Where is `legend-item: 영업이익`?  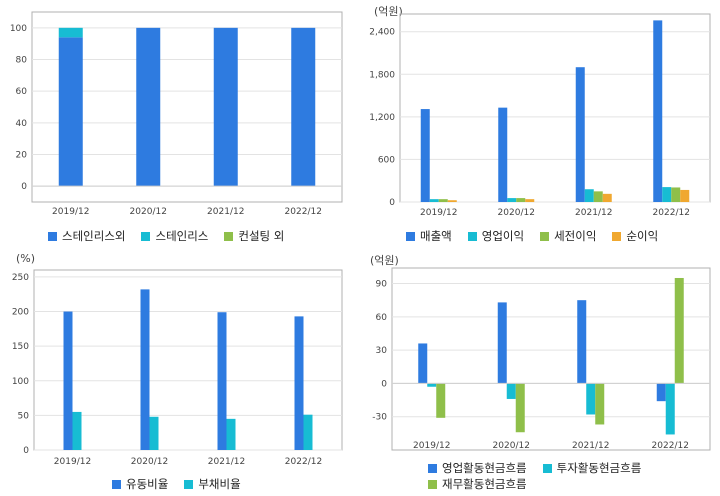 legend-item: 영업이익 is located at coordinates (495, 236).